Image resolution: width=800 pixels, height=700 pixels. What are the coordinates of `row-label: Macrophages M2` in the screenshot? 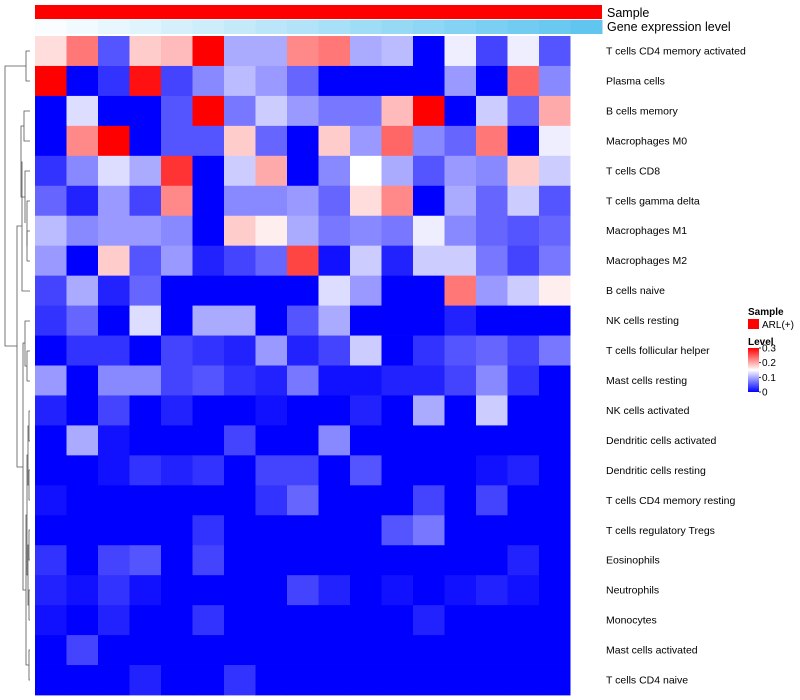 It's located at (646, 261).